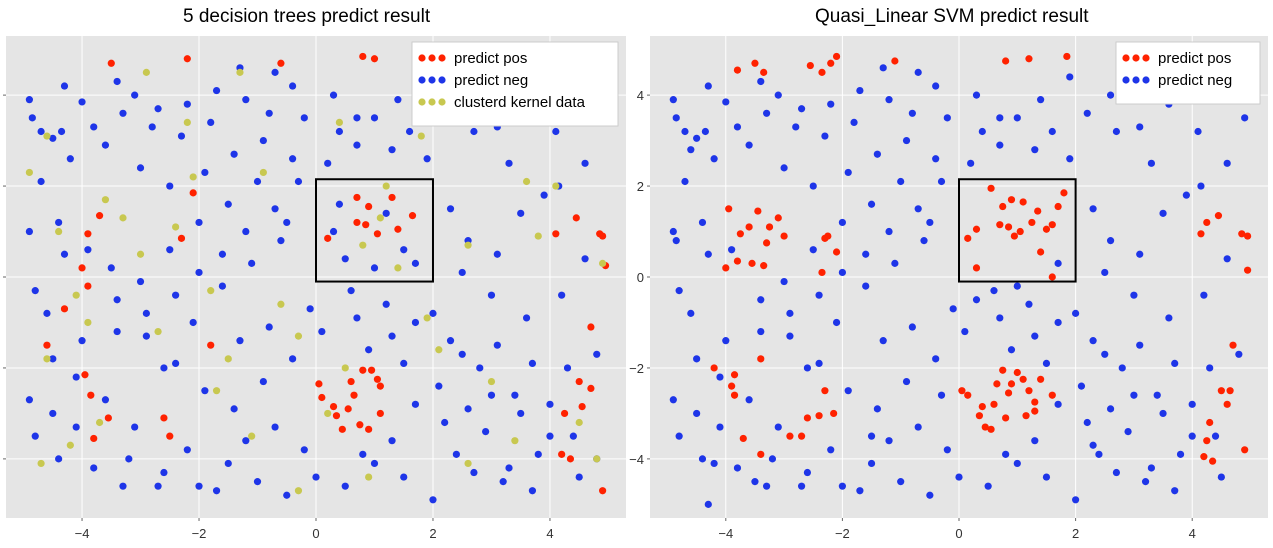  Describe the element at coordinates (1195, 80) in the screenshot. I see `legend-label: predict neg` at that location.